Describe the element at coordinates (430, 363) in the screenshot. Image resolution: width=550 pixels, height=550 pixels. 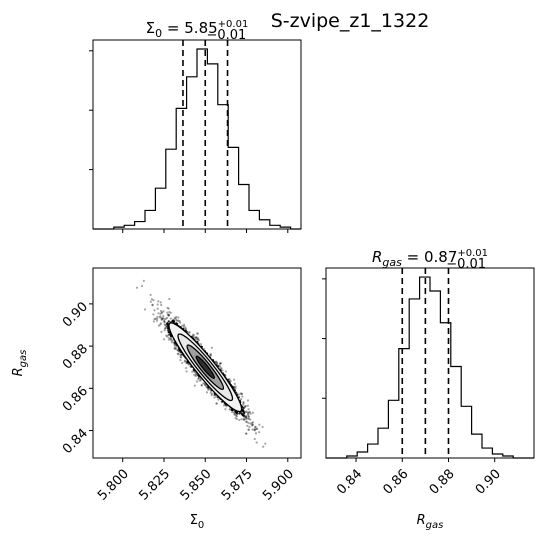
I see `rgas-marginal-frame` at that location.